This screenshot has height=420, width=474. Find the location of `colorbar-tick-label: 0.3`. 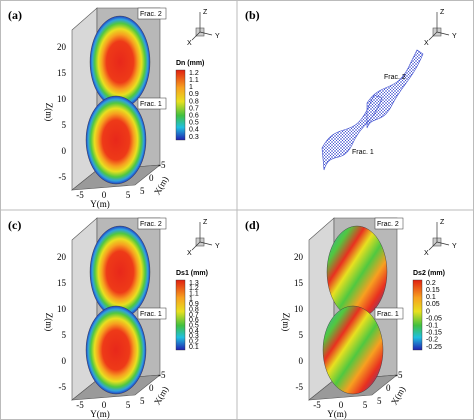

colorbar-tick-label: 0.3 is located at coordinates (194, 336).